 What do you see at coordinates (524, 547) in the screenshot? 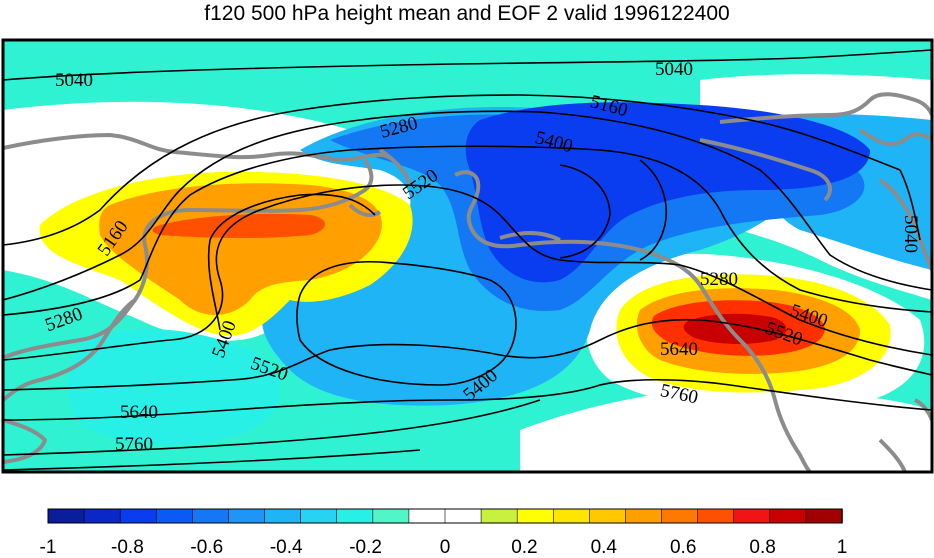
I see `colorbar-tick-label: 0.2` at bounding box center [524, 547].